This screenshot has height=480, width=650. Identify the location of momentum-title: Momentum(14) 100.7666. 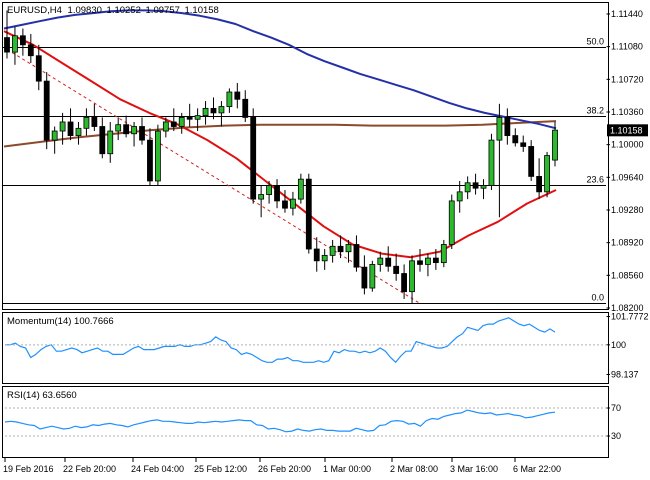
(60, 321).